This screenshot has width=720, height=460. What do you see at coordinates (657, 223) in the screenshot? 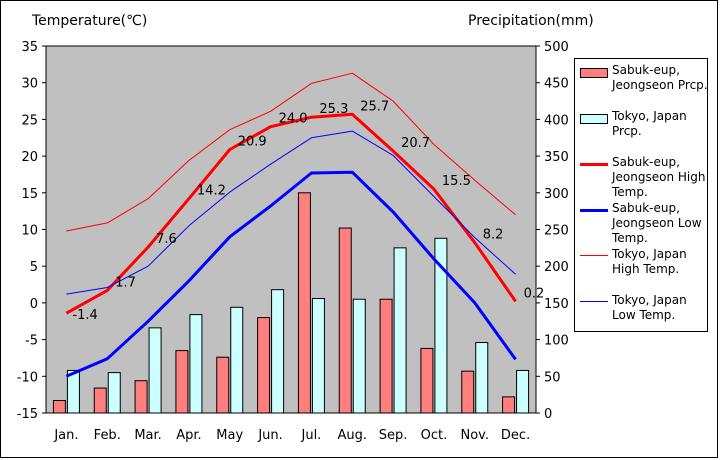
I see `legend-label: Sabuk-eup, Jeongseon Low Temp.` at bounding box center [657, 223].